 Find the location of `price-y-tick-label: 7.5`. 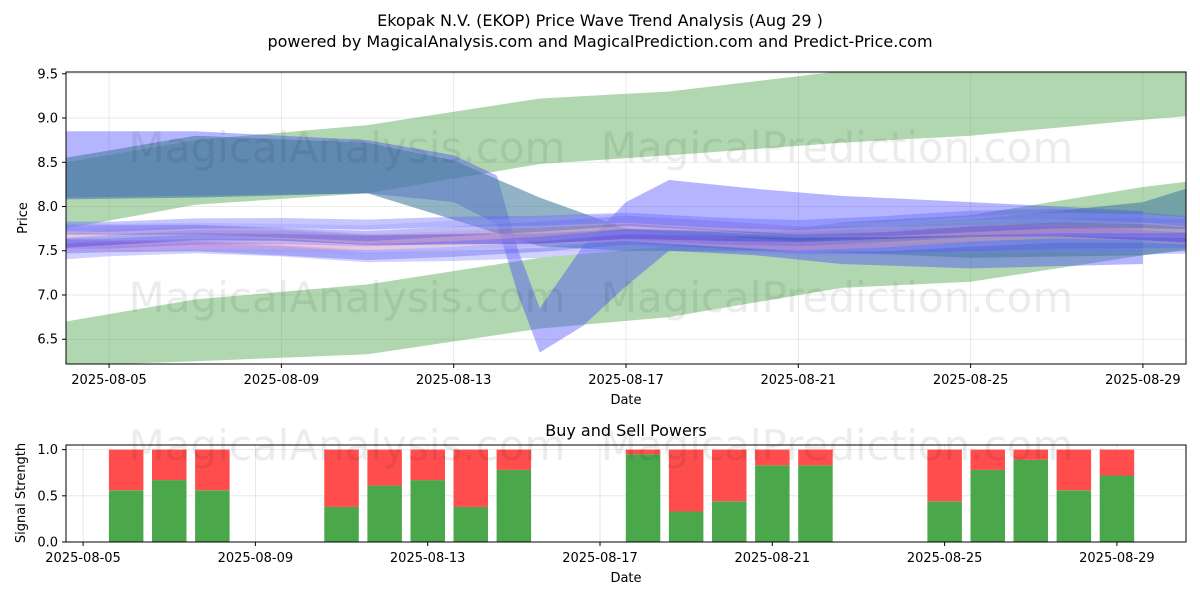

price-y-tick-label: 7.5 is located at coordinates (47, 251).